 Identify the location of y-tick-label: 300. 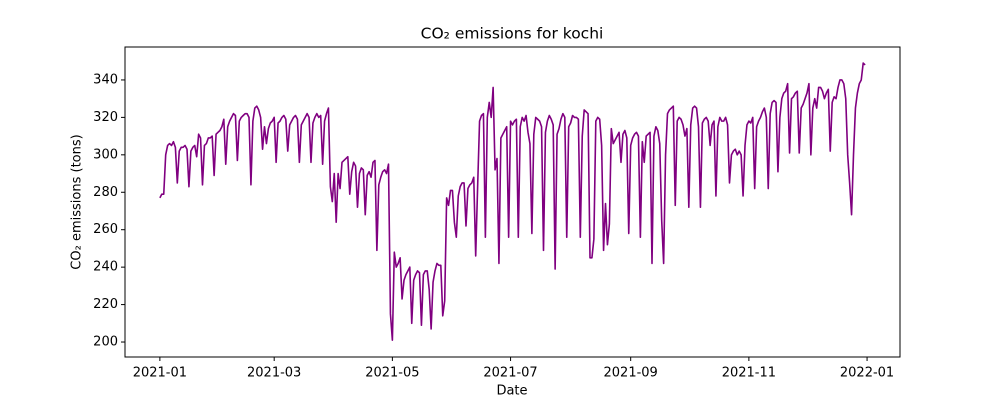
(105, 154).